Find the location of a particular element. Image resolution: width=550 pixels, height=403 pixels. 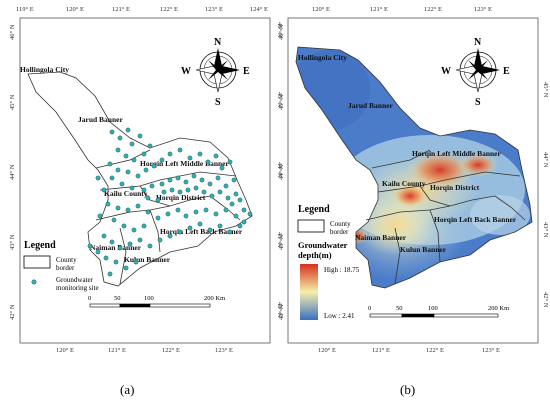

scale-label: 100 is located at coordinates (433, 308).